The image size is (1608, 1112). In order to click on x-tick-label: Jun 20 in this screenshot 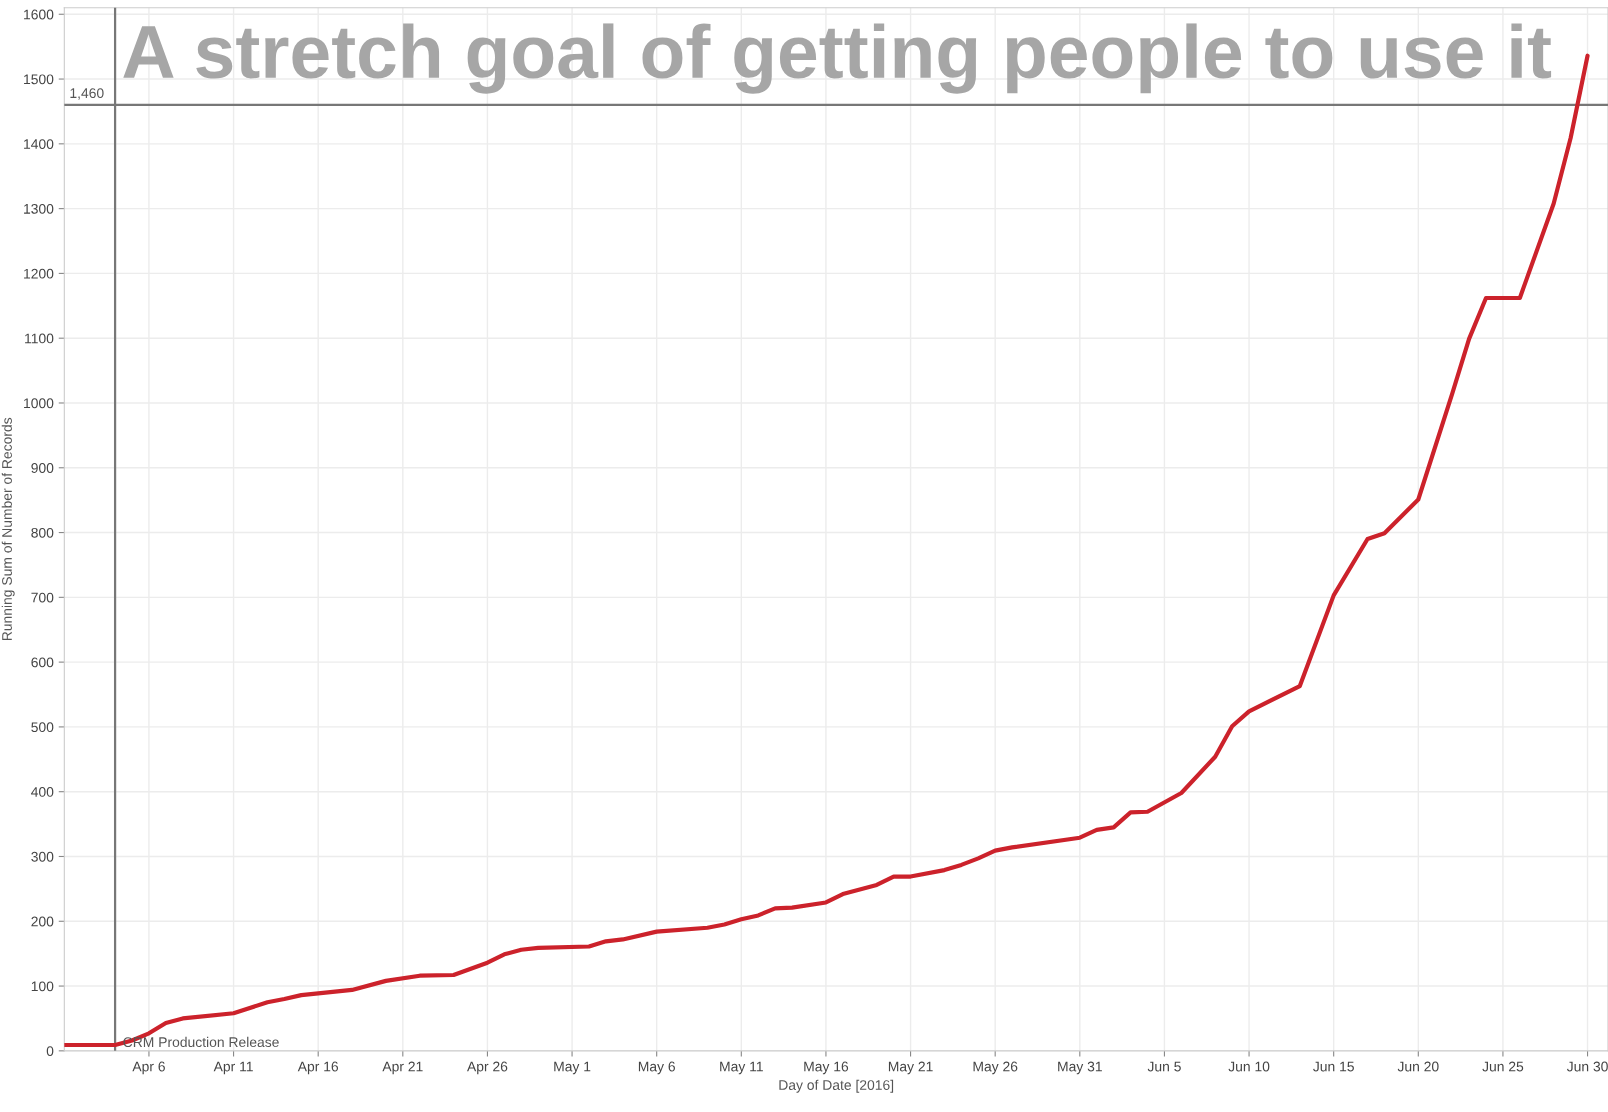, I will do `click(1418, 1066)`.